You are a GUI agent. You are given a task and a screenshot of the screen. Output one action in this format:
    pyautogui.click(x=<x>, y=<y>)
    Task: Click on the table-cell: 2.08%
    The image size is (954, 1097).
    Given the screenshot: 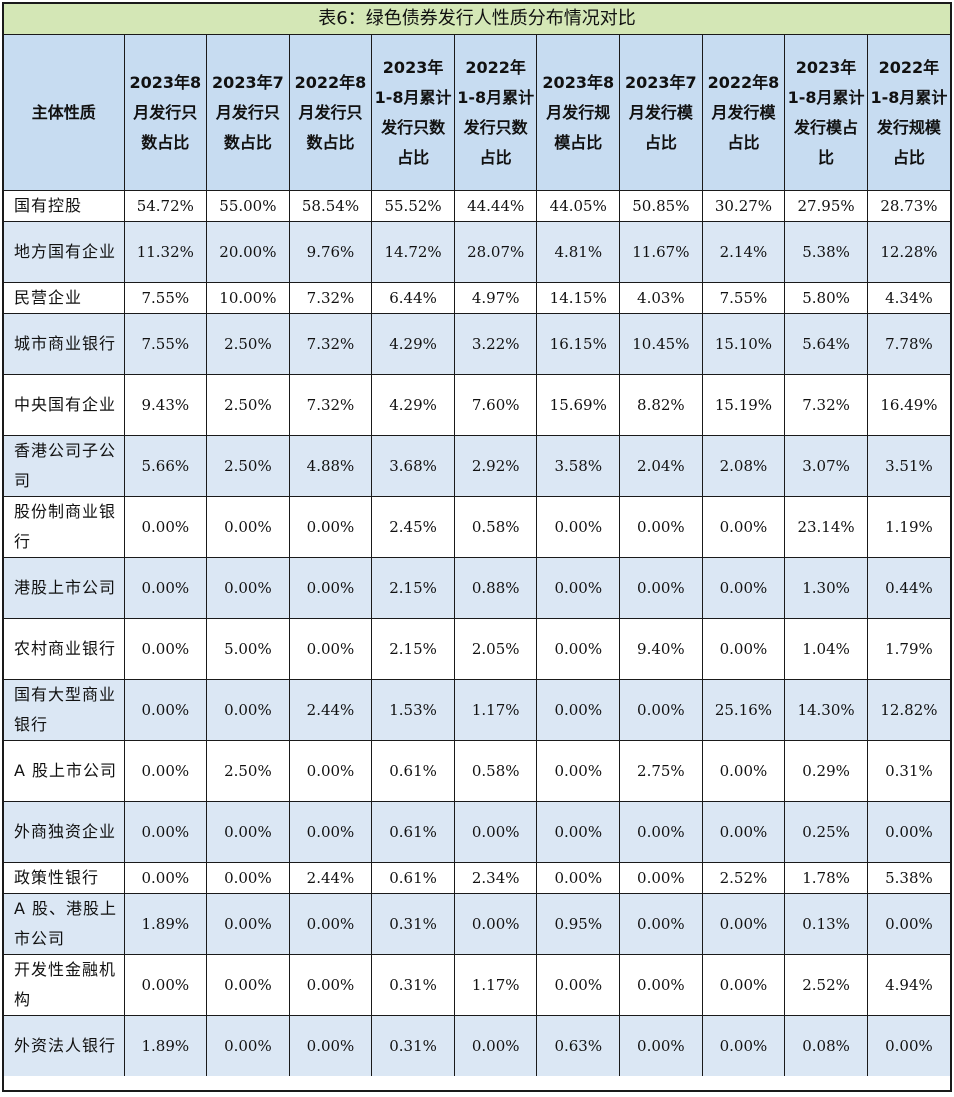 What is the action you would take?
    pyautogui.click(x=743, y=466)
    